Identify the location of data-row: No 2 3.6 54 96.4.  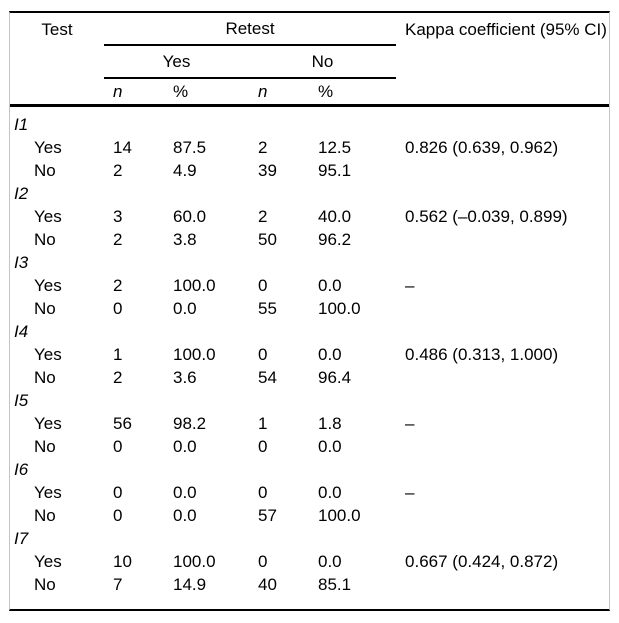
(309, 377).